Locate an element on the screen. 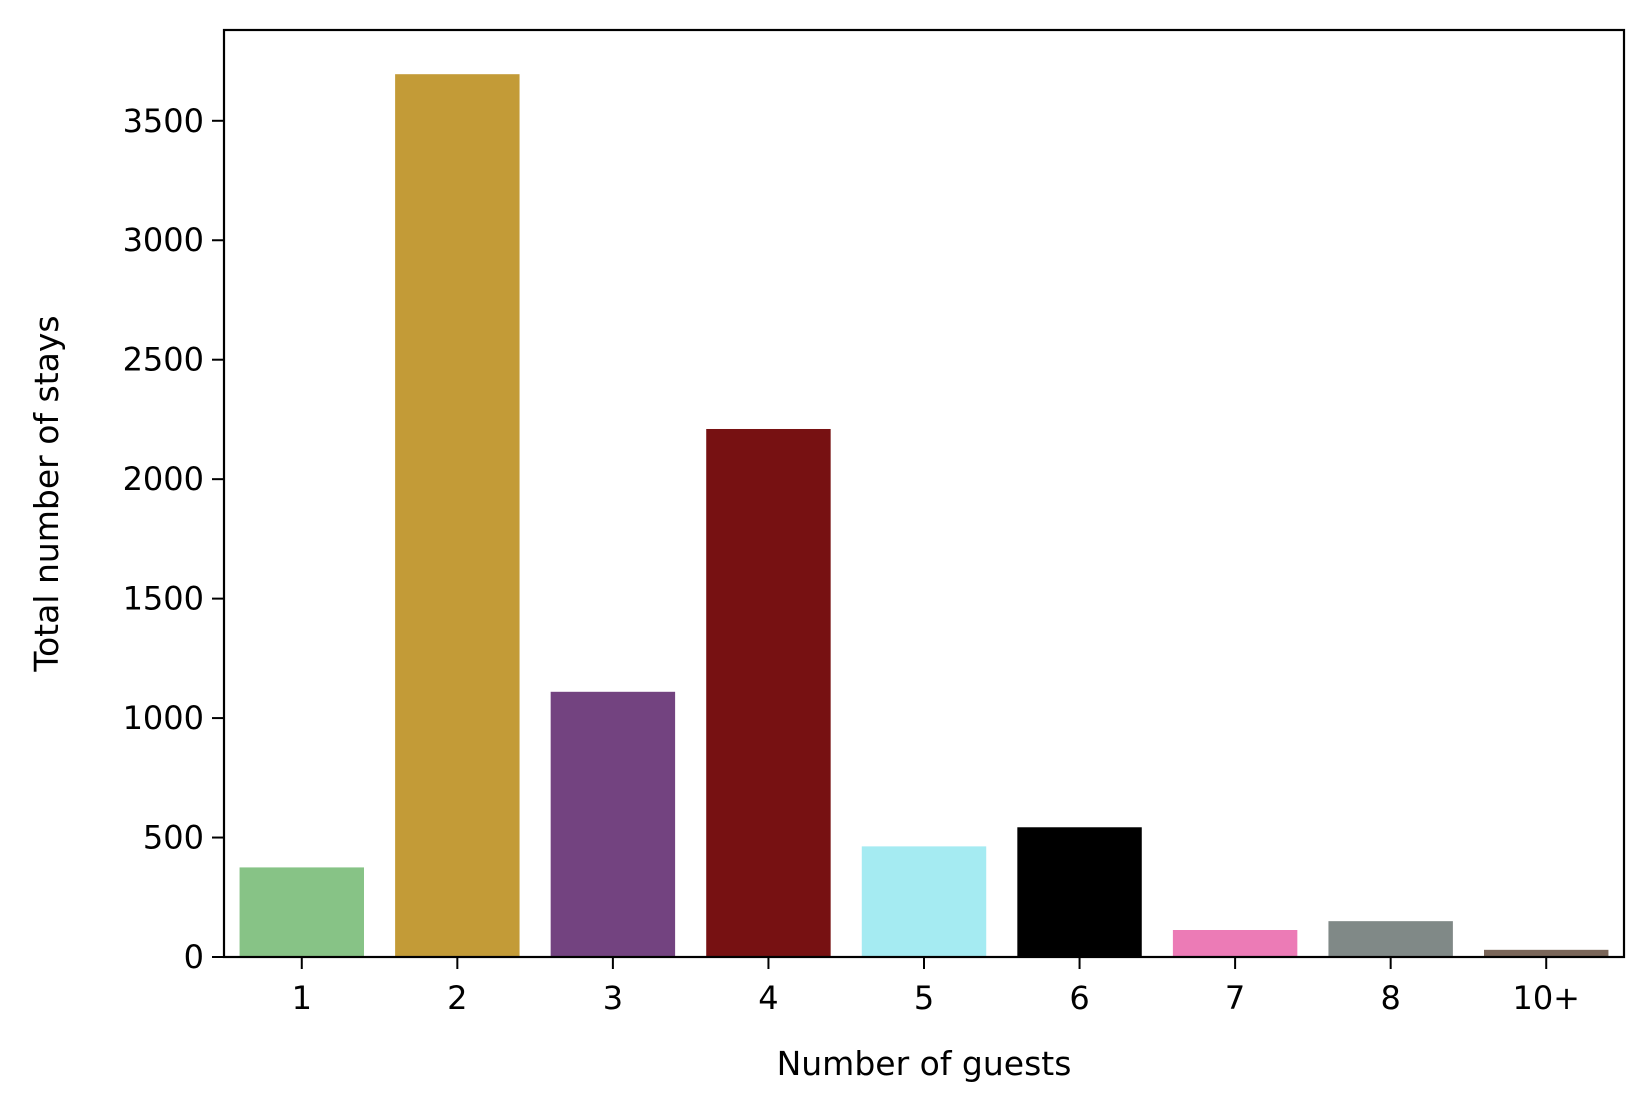  x-tick-label: 10+ is located at coordinates (1546, 998).